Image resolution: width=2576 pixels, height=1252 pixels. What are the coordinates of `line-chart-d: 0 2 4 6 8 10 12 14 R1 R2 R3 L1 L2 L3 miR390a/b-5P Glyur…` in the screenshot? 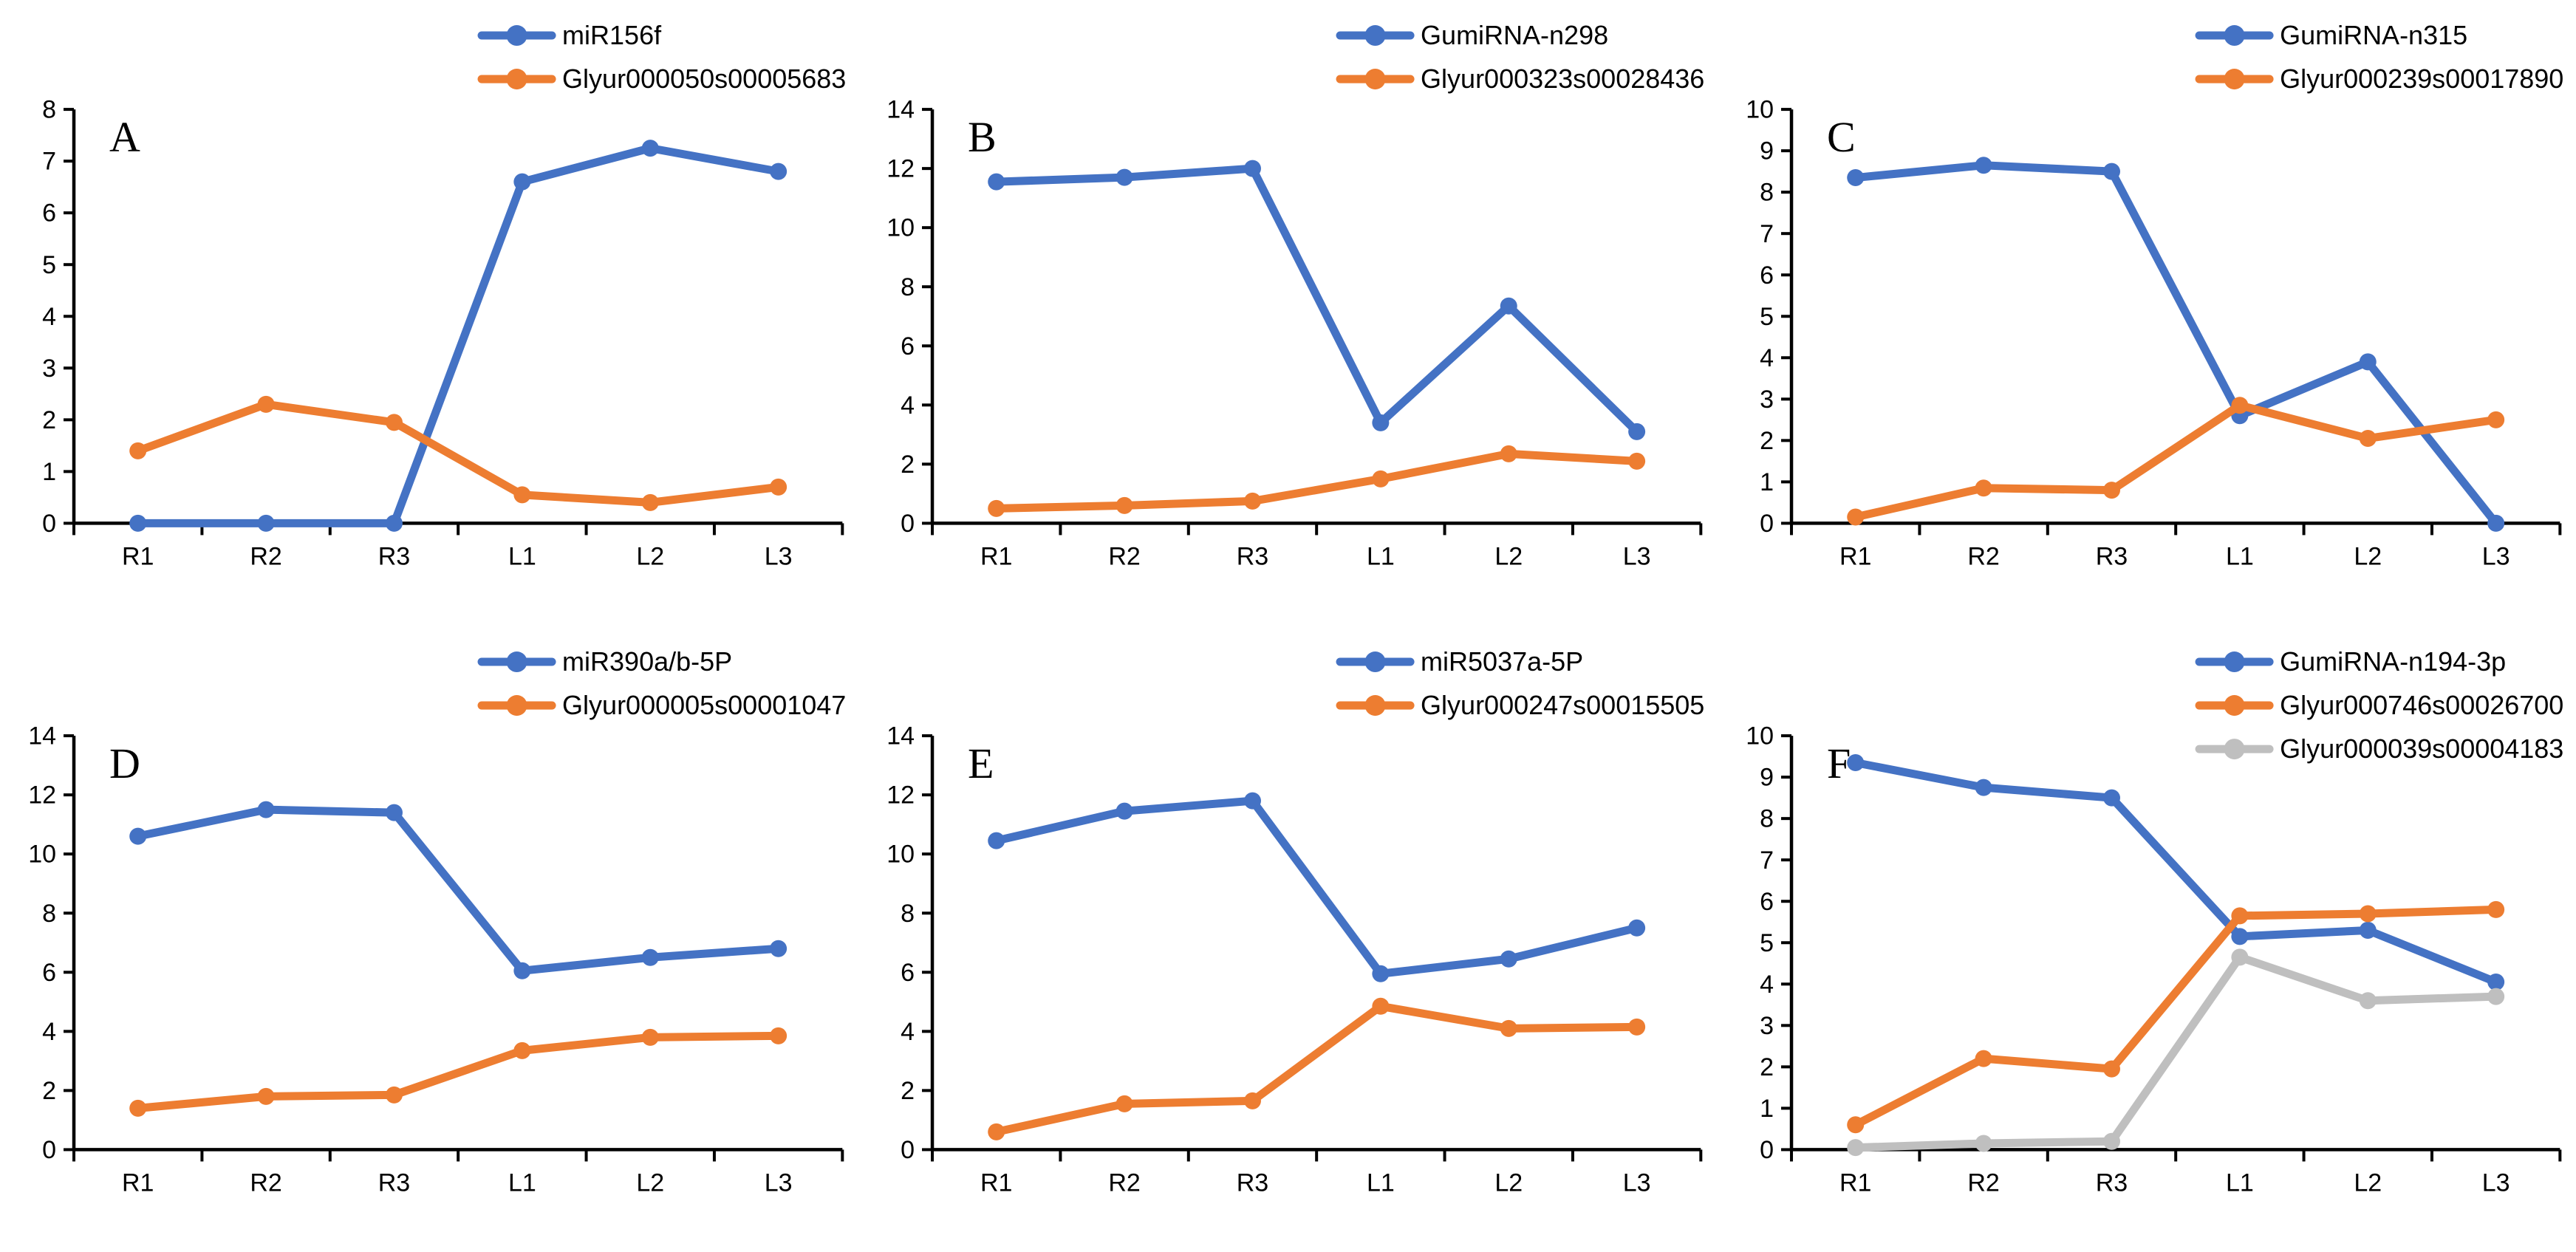 It's located at (437, 921).